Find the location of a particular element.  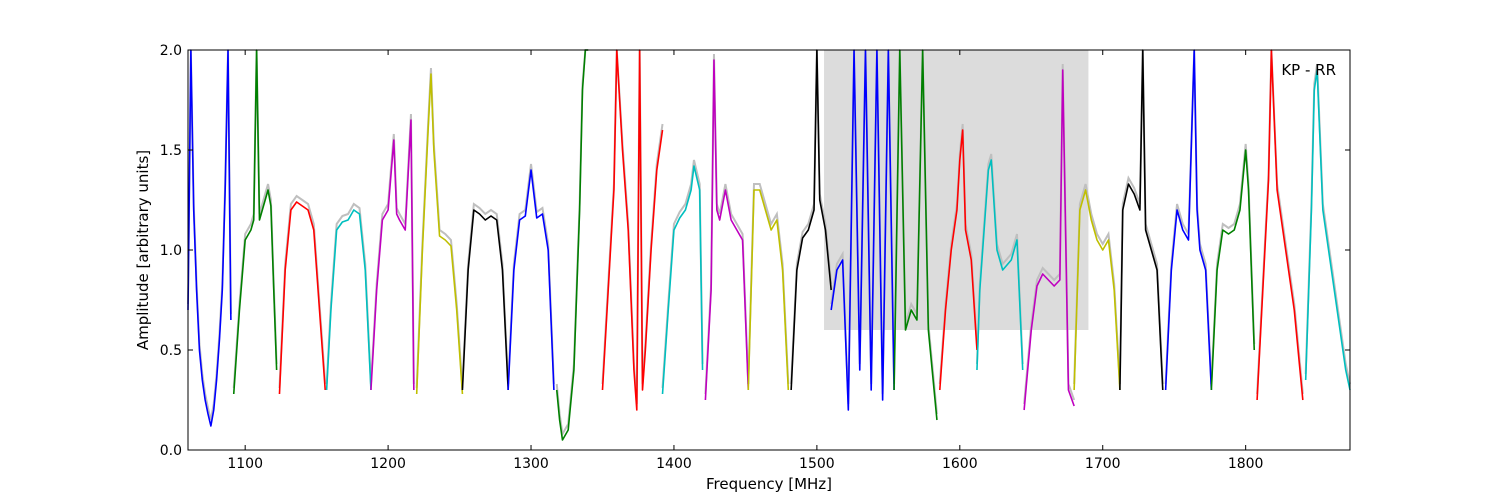

y-tick-label: 0.0 is located at coordinates (171, 451).